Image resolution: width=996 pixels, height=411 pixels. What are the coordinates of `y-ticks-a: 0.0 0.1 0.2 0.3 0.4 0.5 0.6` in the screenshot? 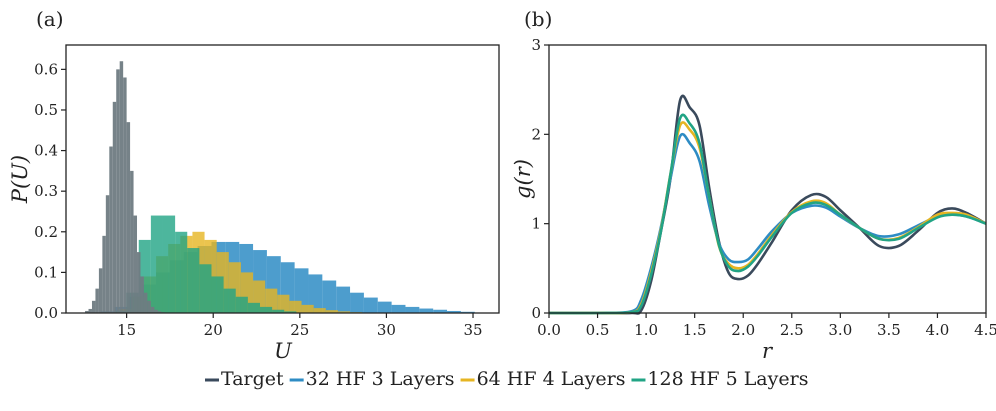 It's located at (50, 191).